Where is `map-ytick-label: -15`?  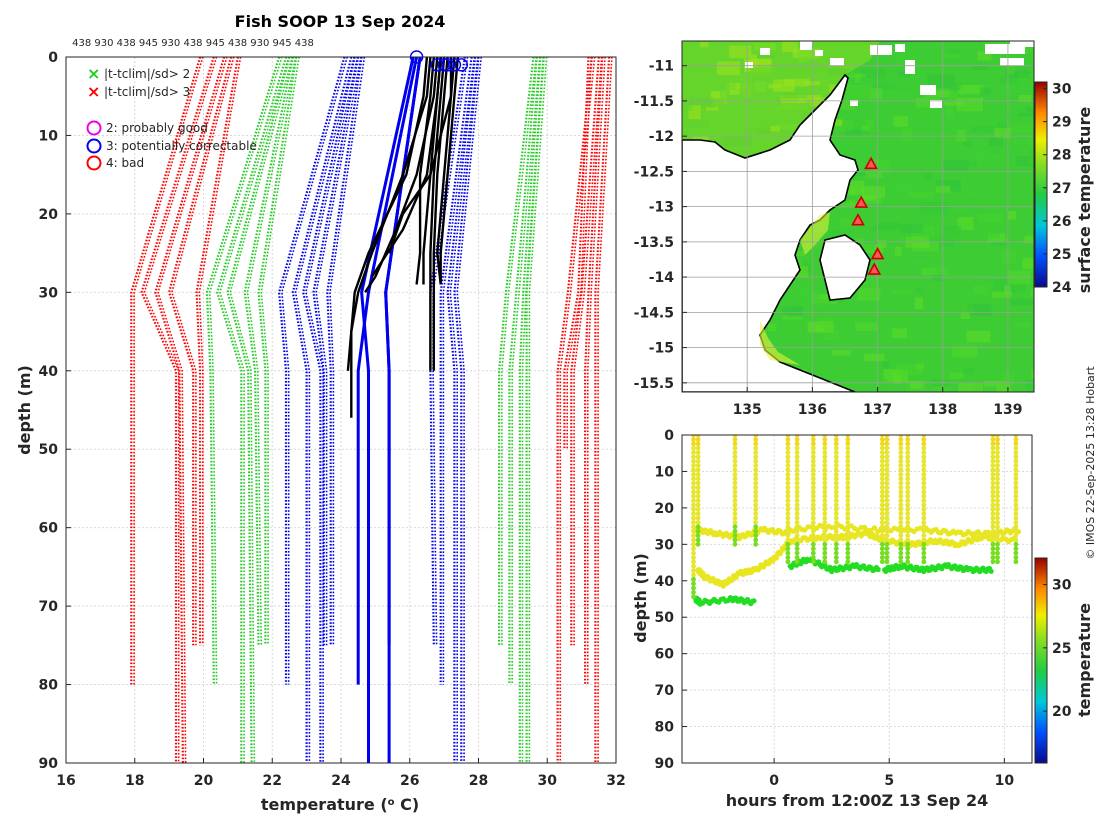
map-ytick-label: -15 is located at coordinates (661, 349).